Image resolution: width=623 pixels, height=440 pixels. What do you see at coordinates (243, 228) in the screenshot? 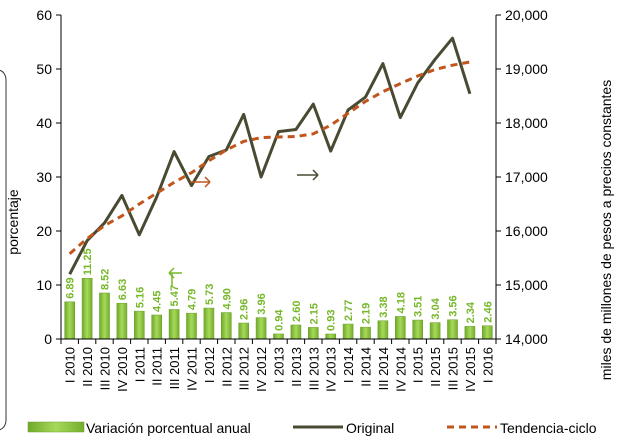
I see `axis-arrows` at bounding box center [243, 228].